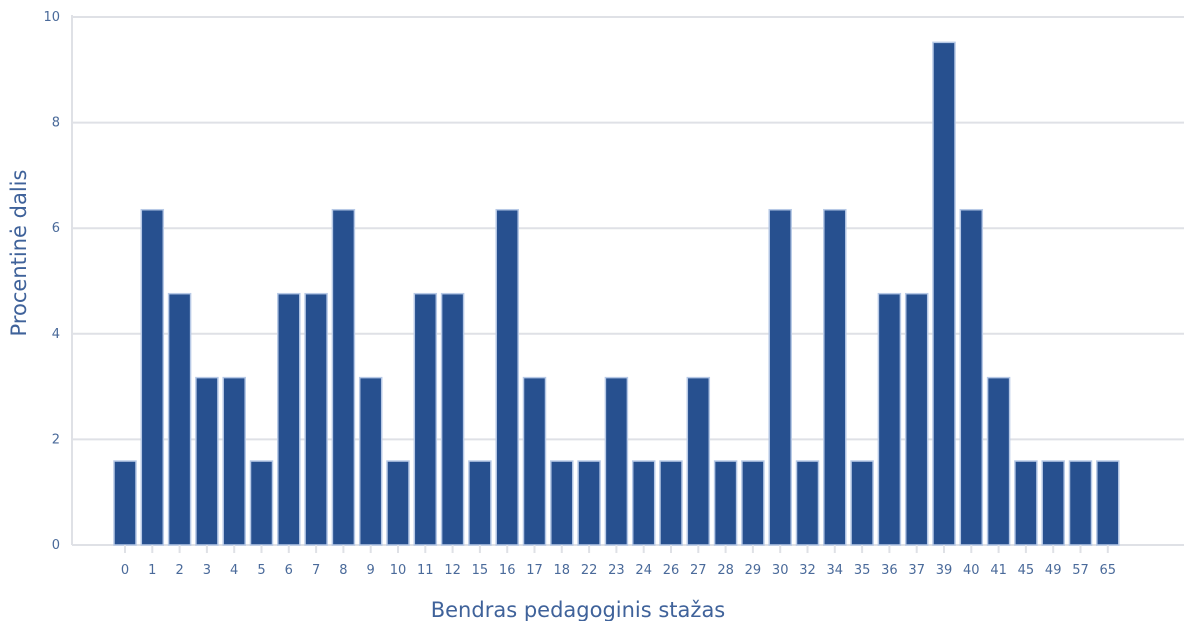  Describe the element at coordinates (316, 570) in the screenshot. I see `x-tick-label: 7` at that location.